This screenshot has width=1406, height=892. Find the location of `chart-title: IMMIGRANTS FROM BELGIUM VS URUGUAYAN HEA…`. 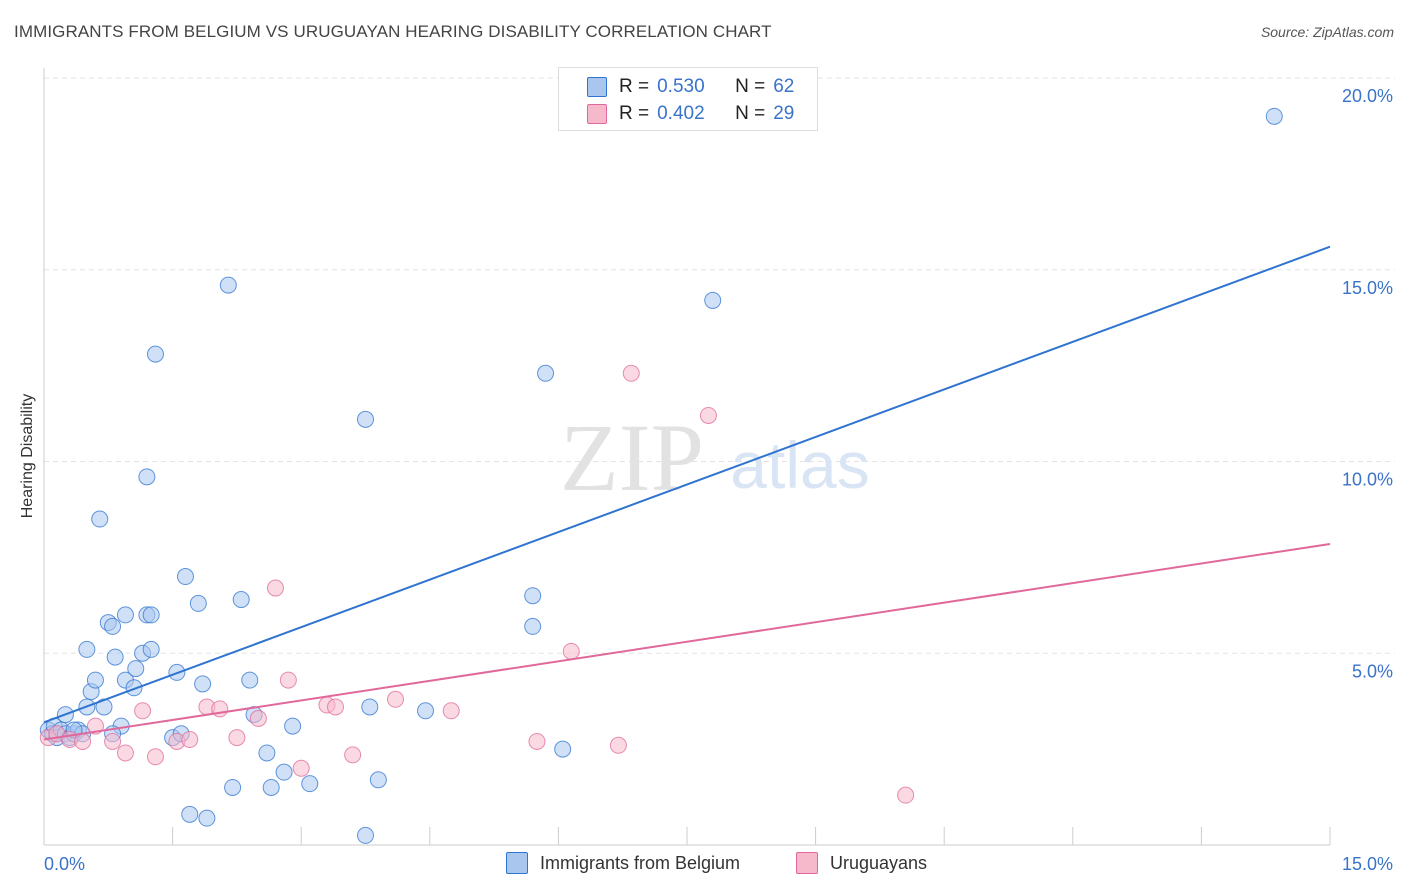

chart-title: IMMIGRANTS FROM BELGIUM VS URUGUAYAN HEA… is located at coordinates (393, 31).